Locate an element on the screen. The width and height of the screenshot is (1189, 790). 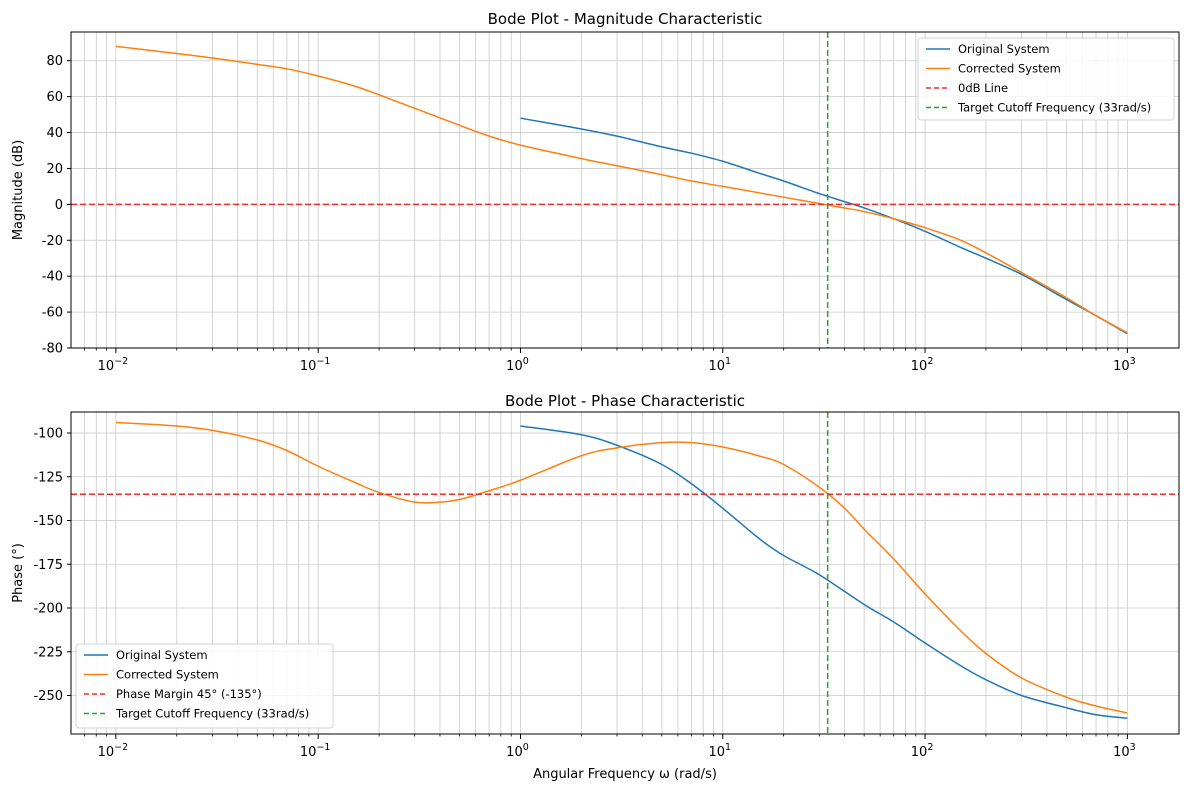
y-tick-label: -150 is located at coordinates (48, 521).